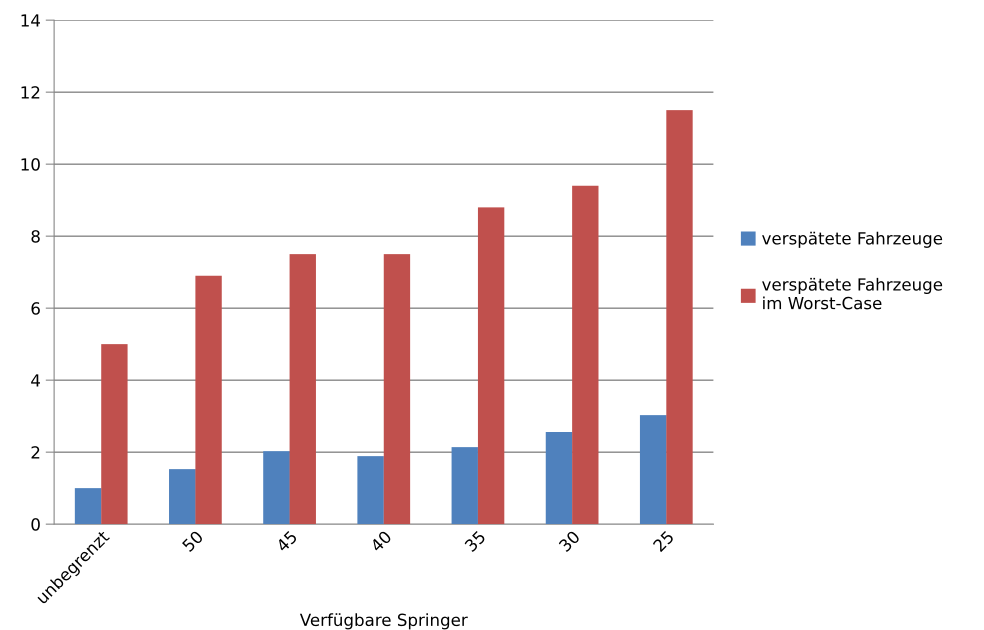 Image resolution: width=984 pixels, height=630 pixels. What do you see at coordinates (381, 541) in the screenshot?
I see `x-tick-label: 40` at bounding box center [381, 541].